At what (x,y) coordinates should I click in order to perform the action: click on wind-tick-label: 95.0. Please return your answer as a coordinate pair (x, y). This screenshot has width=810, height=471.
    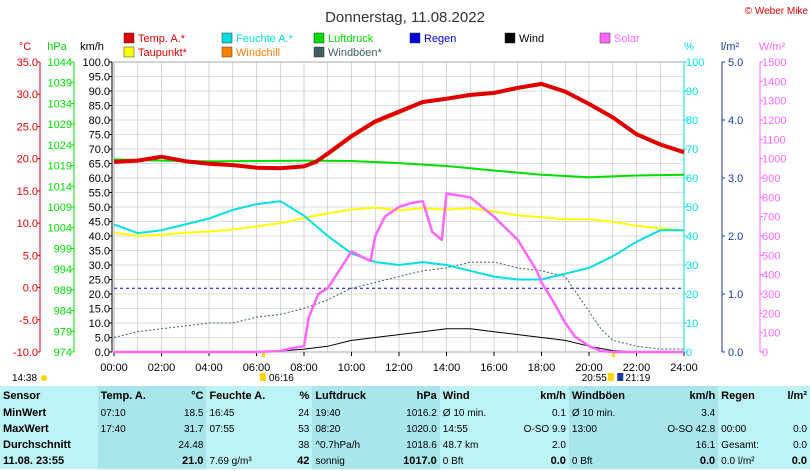
    Looking at the image, I should click on (99, 78).